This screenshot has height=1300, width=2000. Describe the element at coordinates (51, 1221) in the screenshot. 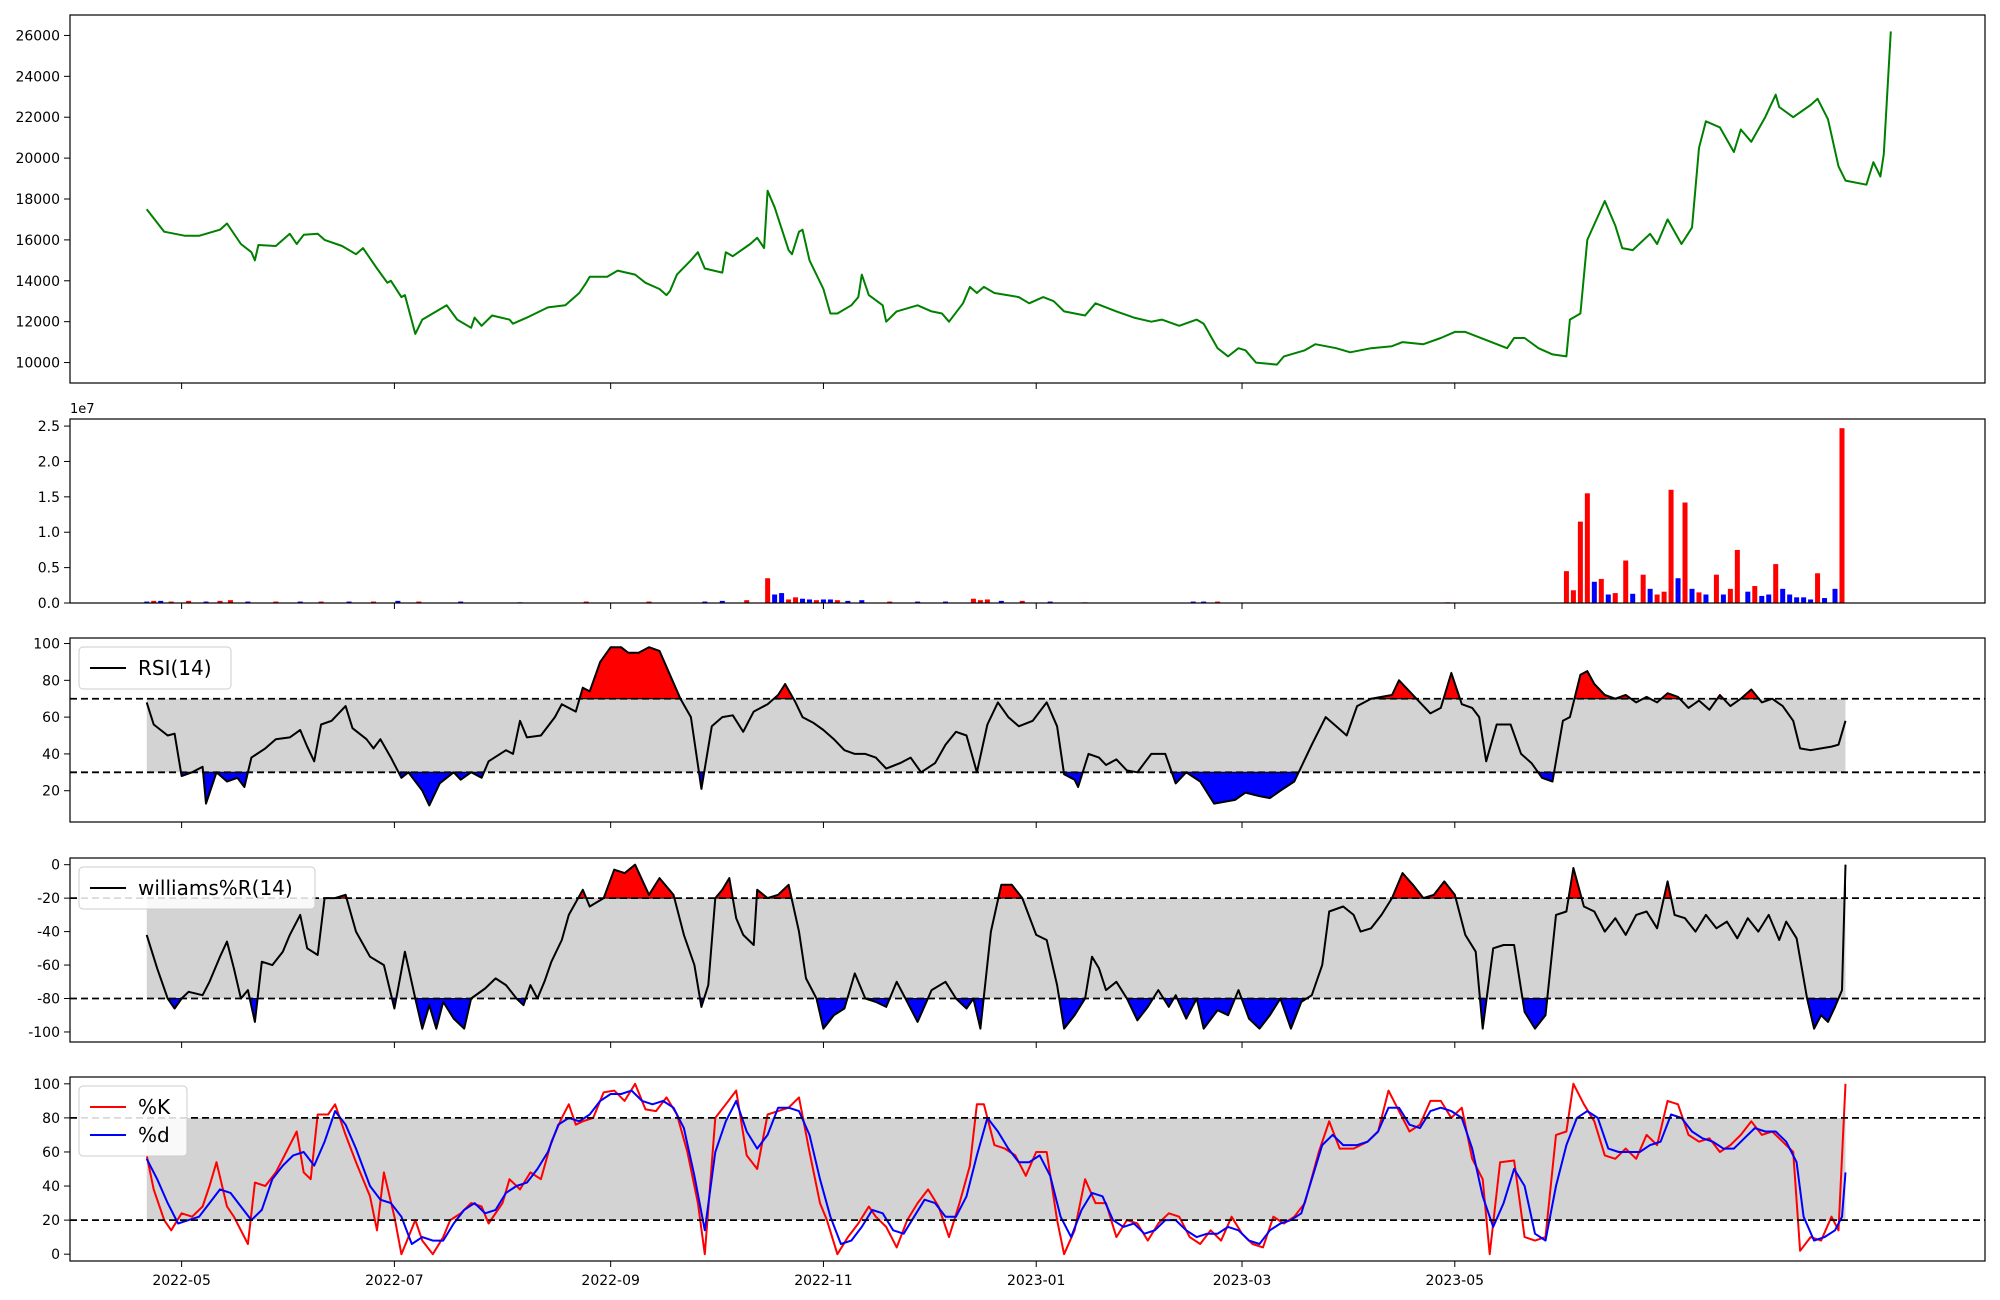

I see `stoch-ytick-label: 20` at that location.